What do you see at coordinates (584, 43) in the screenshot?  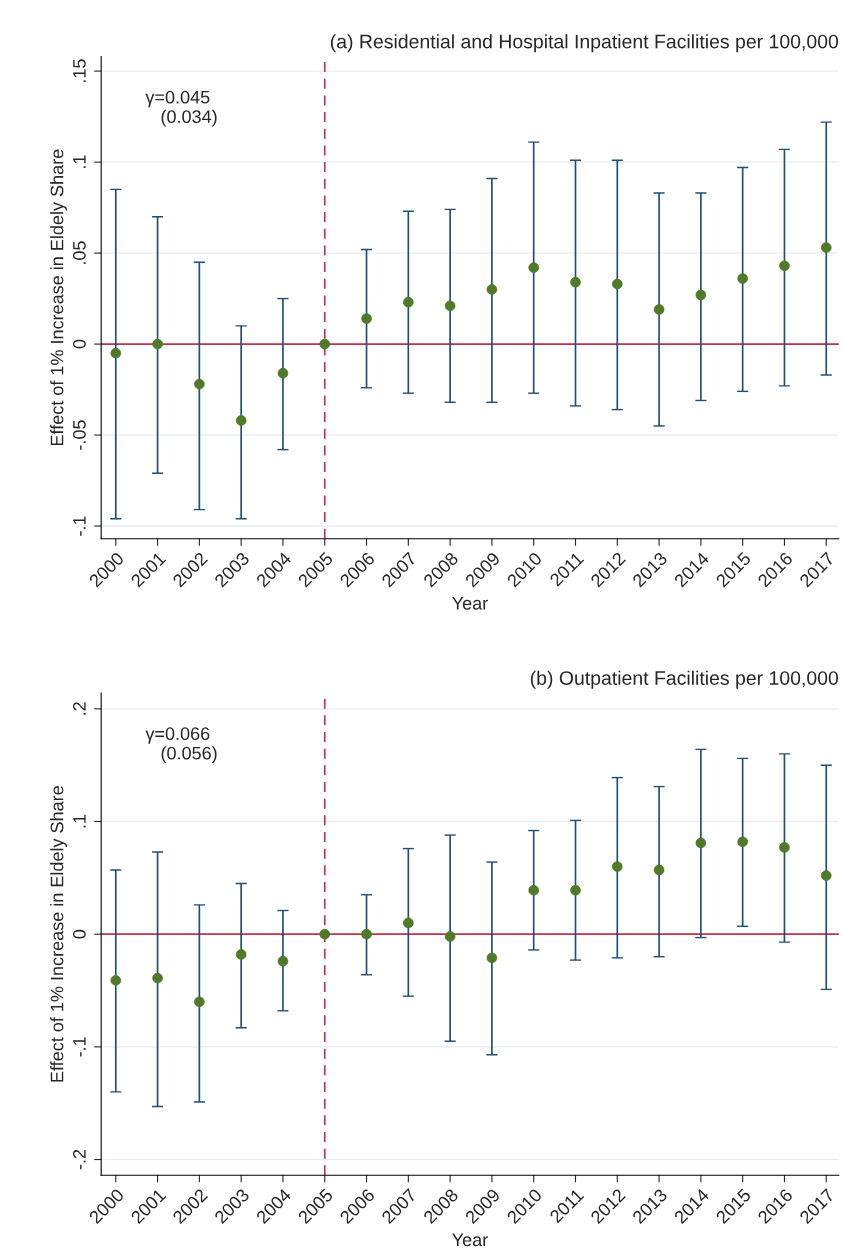 I see `chart-title: (a) Residential and Hospital Inpatient Facilities per 100,000` at bounding box center [584, 43].